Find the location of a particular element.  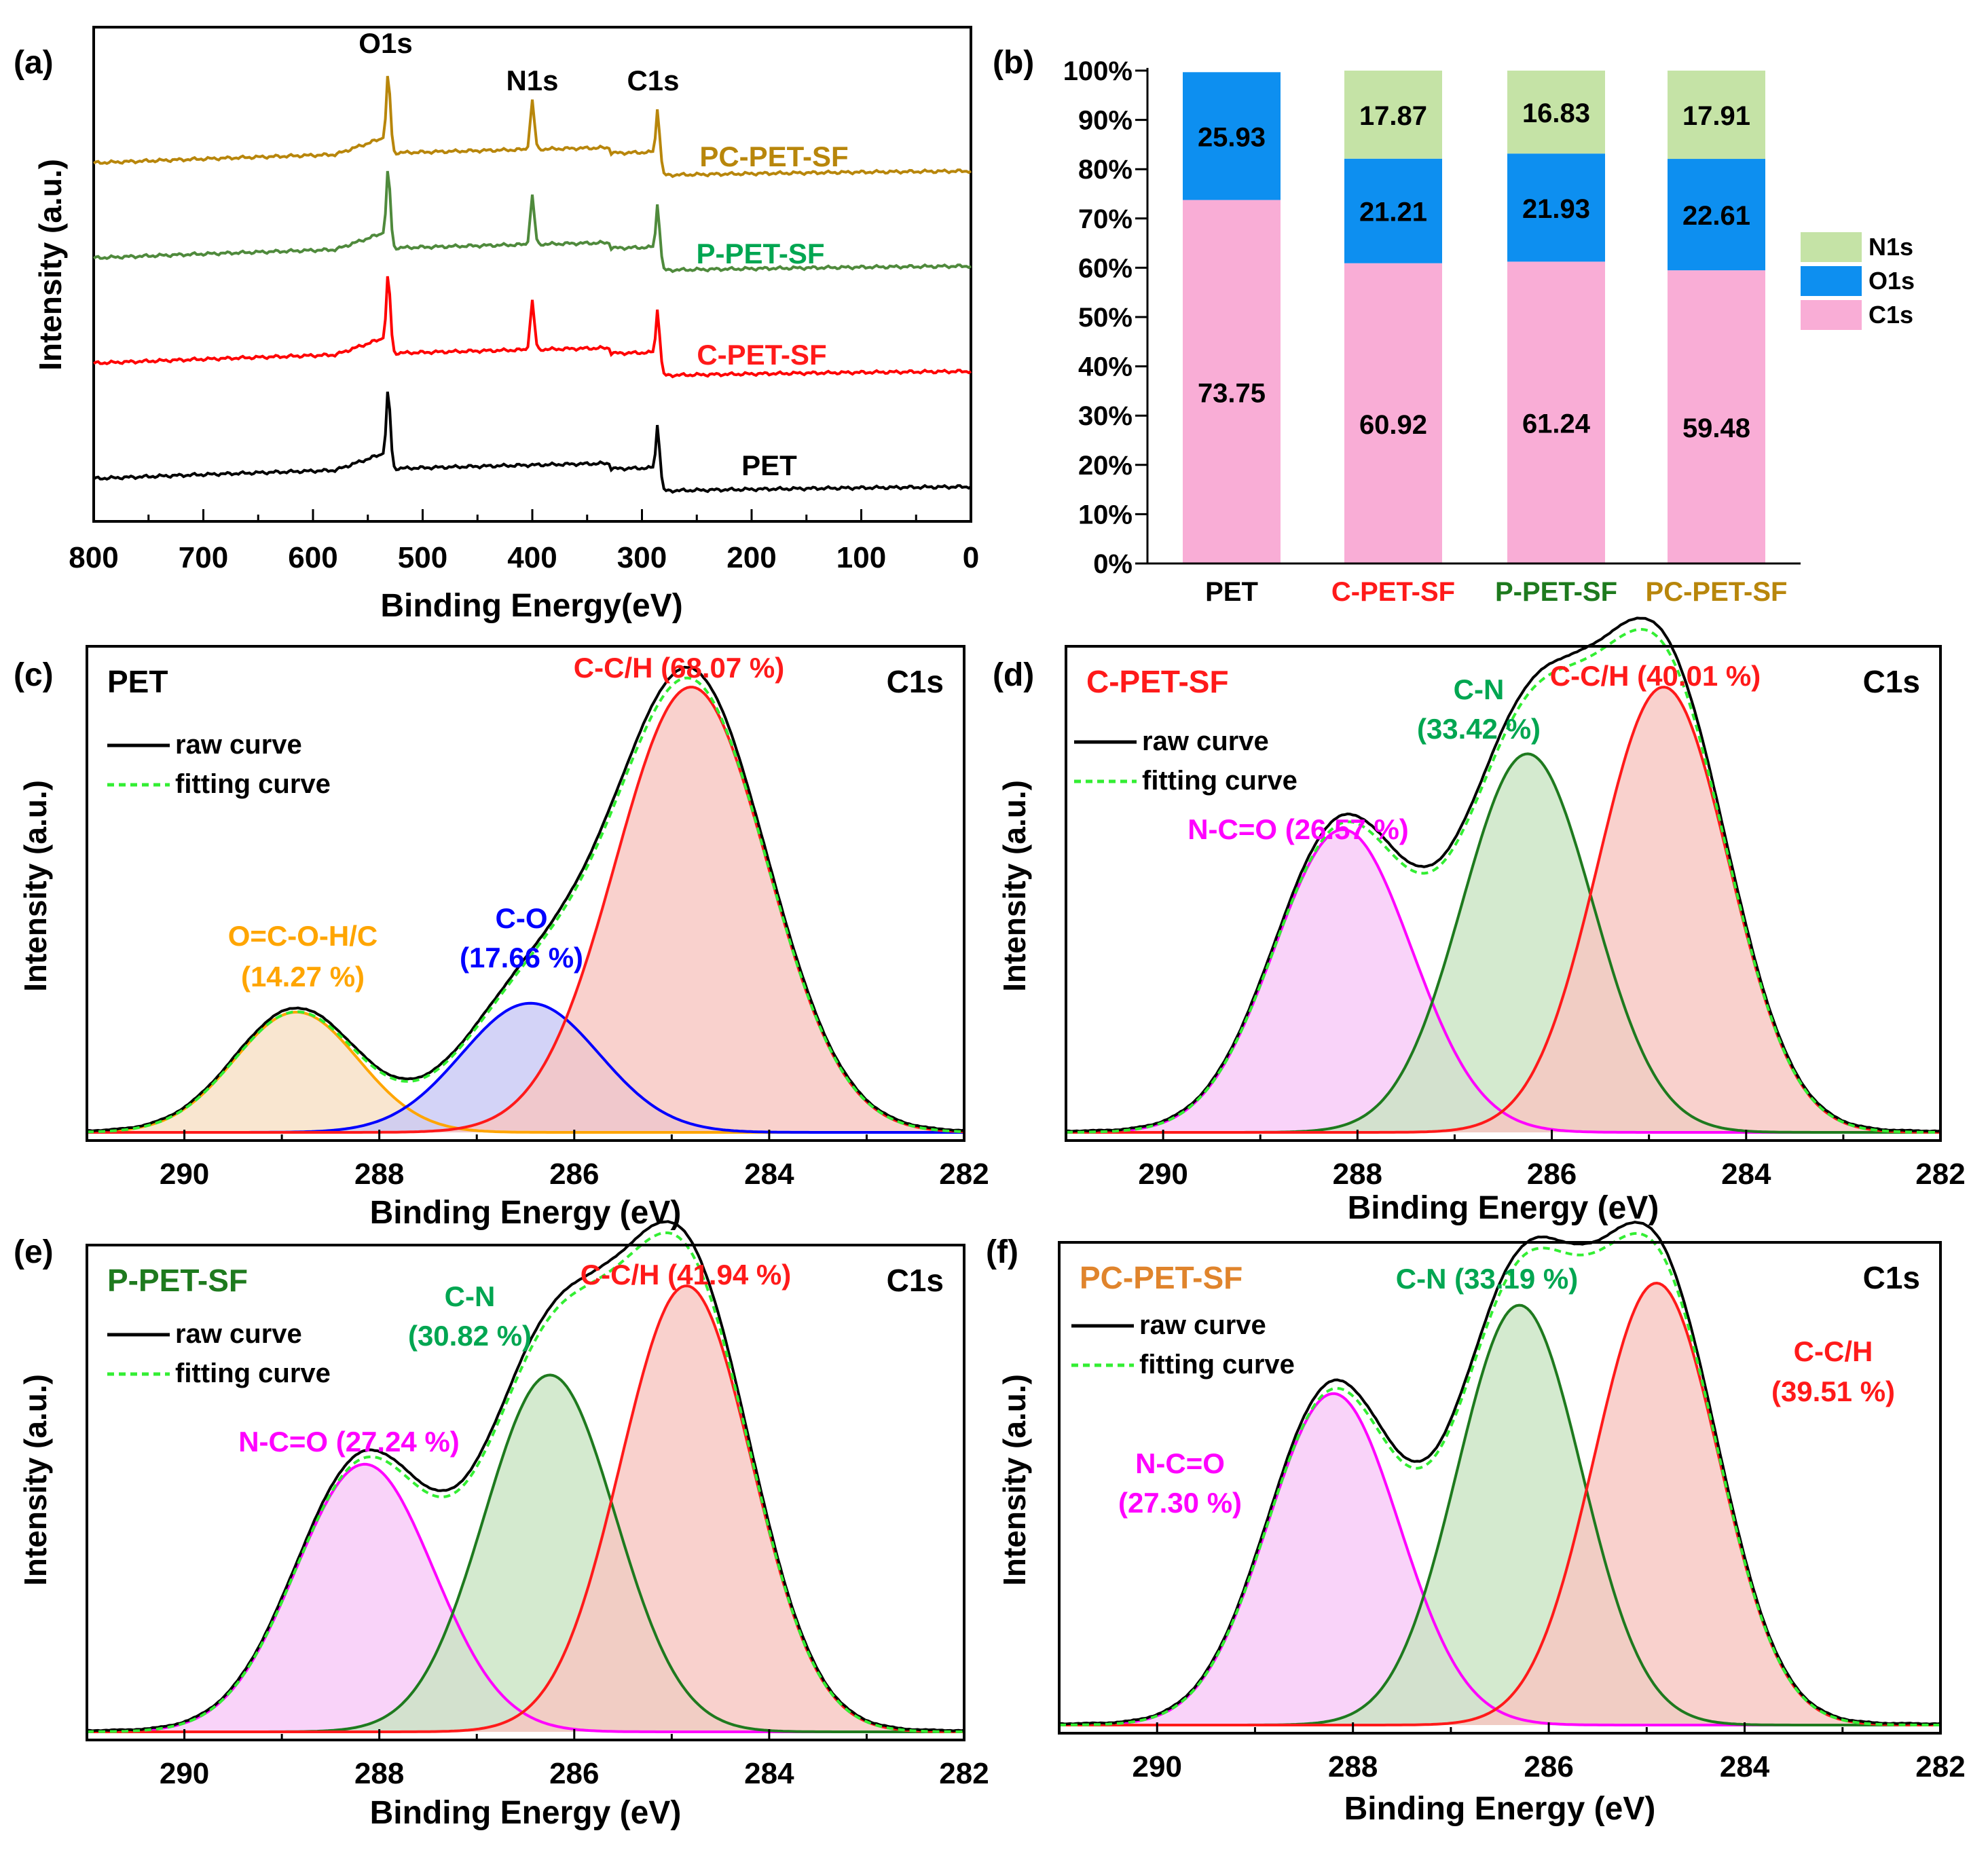

legend-b: N1s O1s C1s is located at coordinates (1858, 281).